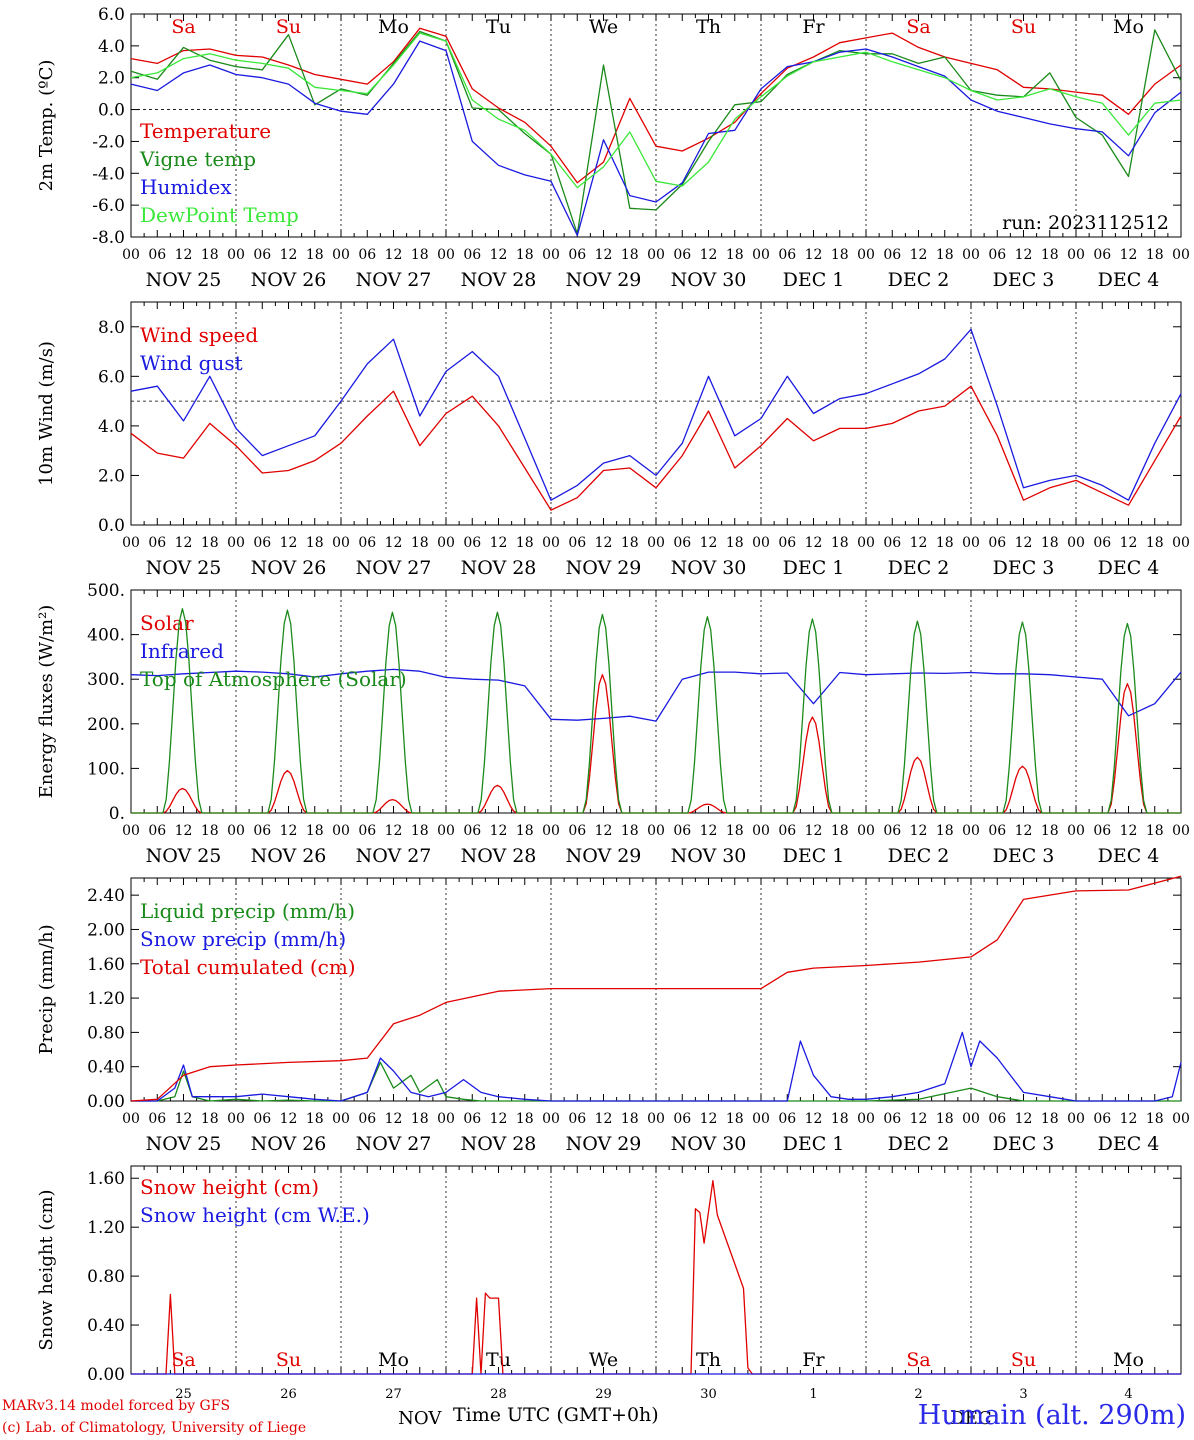 The height and width of the screenshot is (1440, 1194). Describe the element at coordinates (708, 1360) in the screenshot. I see `weekday-label: Th` at that location.